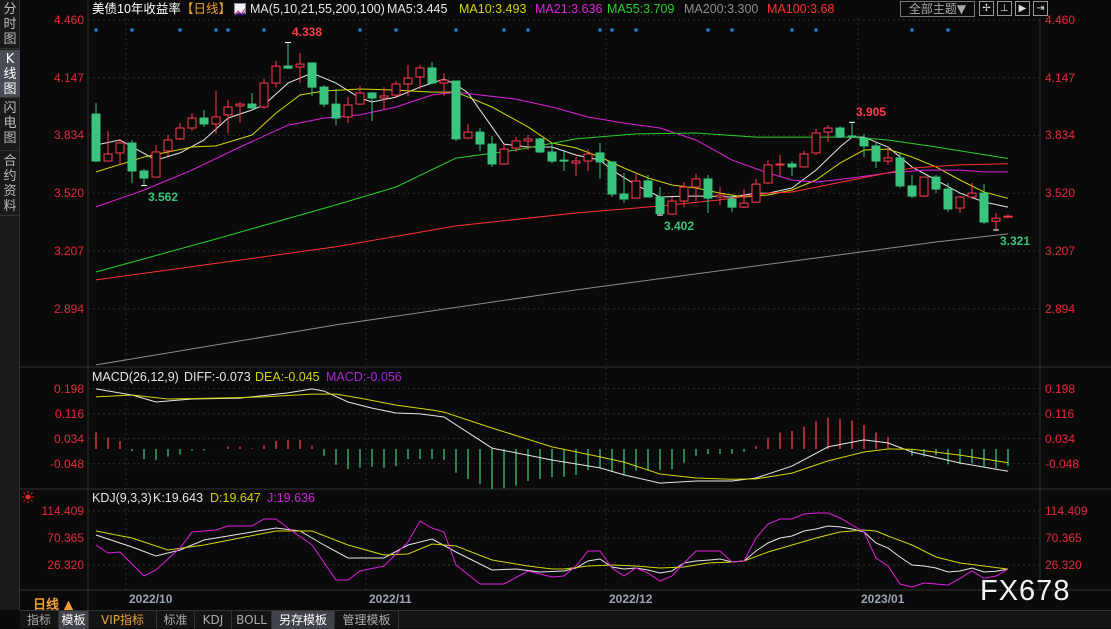 The image size is (1111, 629). I want to click on low-price-label: 3.402, so click(679, 226).